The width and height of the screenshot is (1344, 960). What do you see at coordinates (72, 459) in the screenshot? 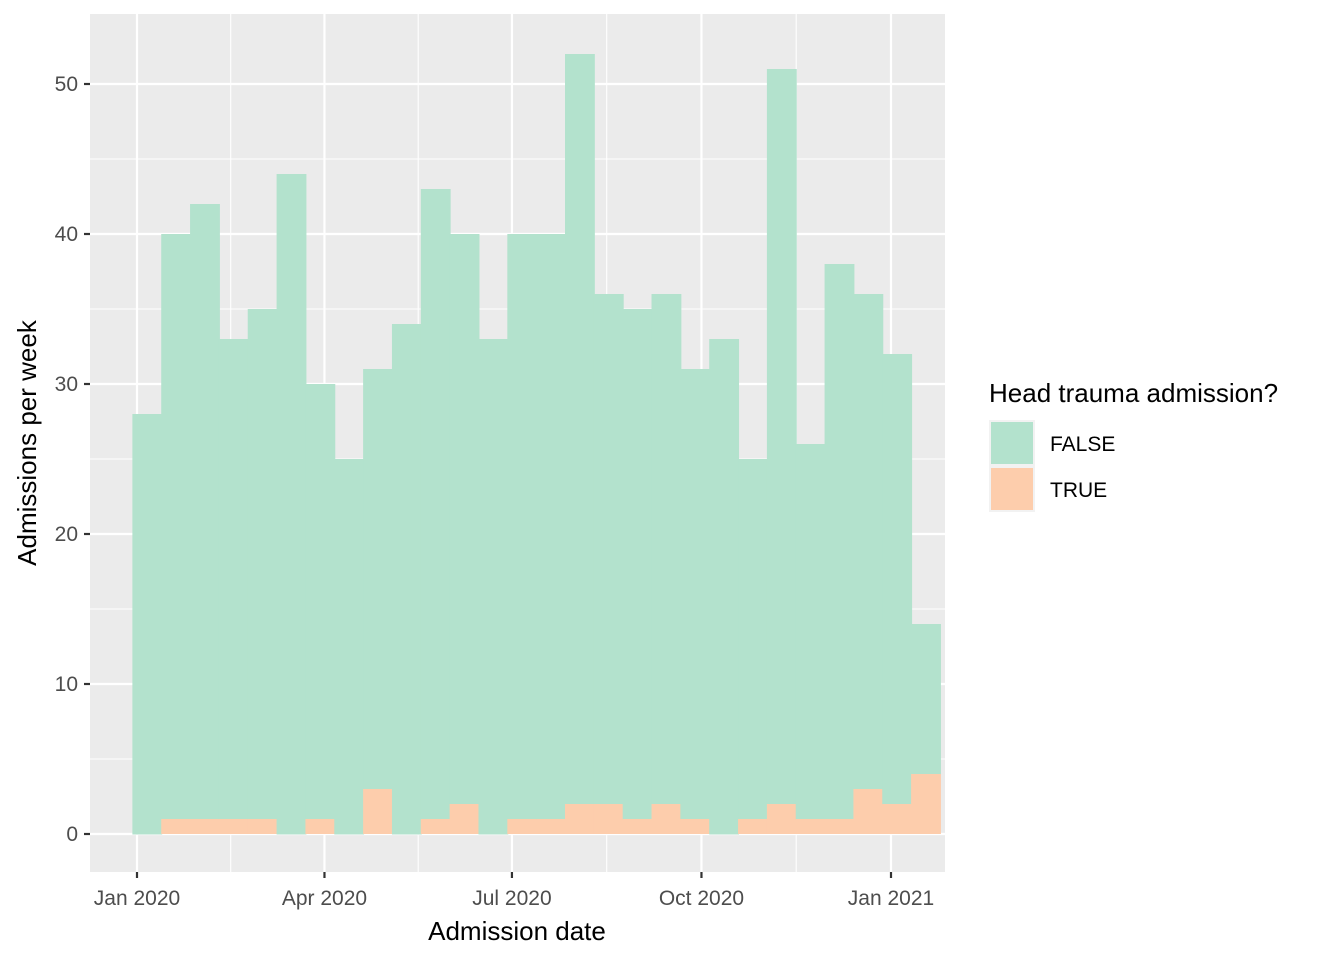
I see `y-axis: 0 10 20 30 40 50` at bounding box center [72, 459].